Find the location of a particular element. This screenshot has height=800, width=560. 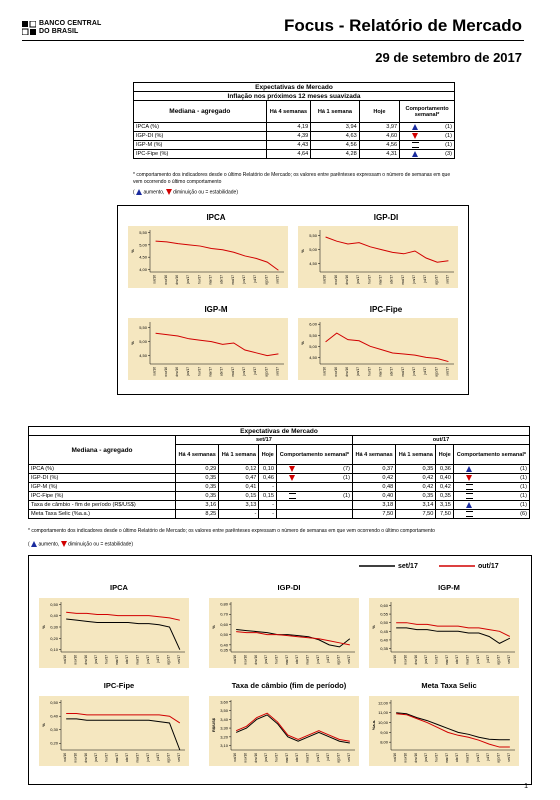

y-axis-label: R$/US$ is located at coordinates (213, 724).